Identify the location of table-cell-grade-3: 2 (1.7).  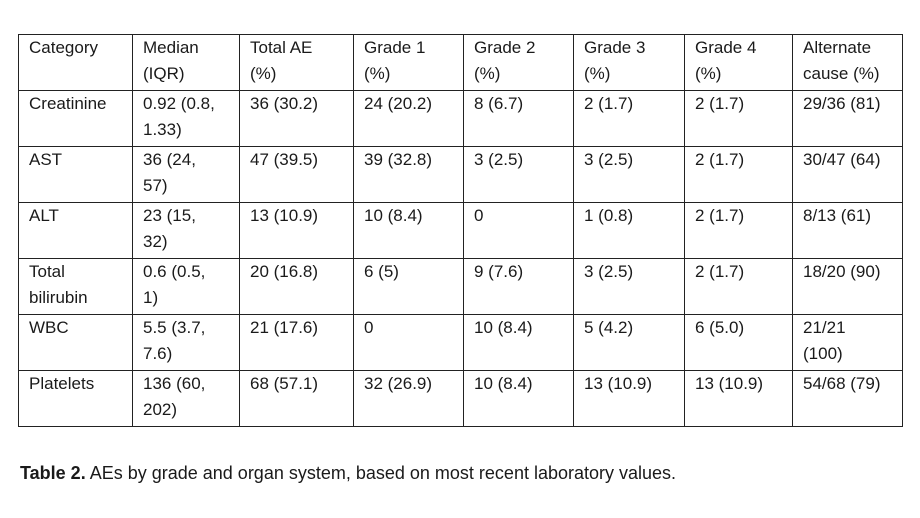
(629, 118).